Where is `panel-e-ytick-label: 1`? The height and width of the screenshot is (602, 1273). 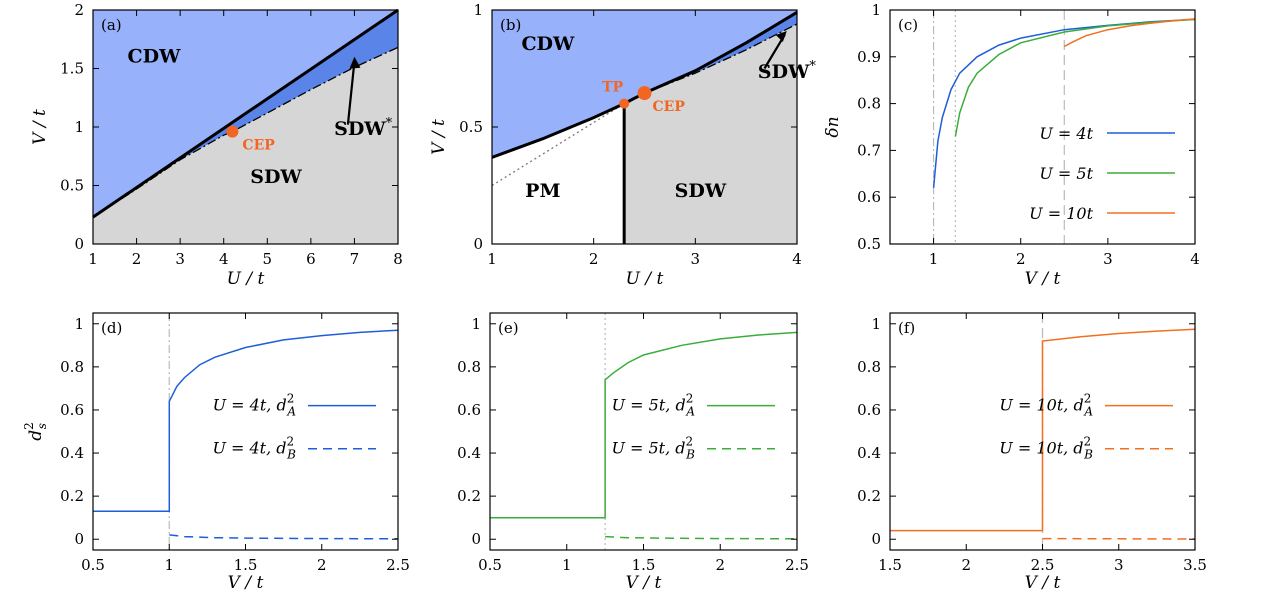 panel-e-ytick-label: 1 is located at coordinates (476, 324).